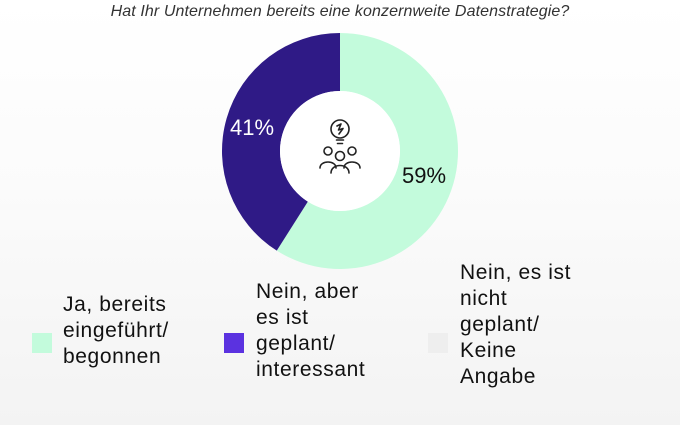  I want to click on legend-line: eingeführt/, so click(116, 330).